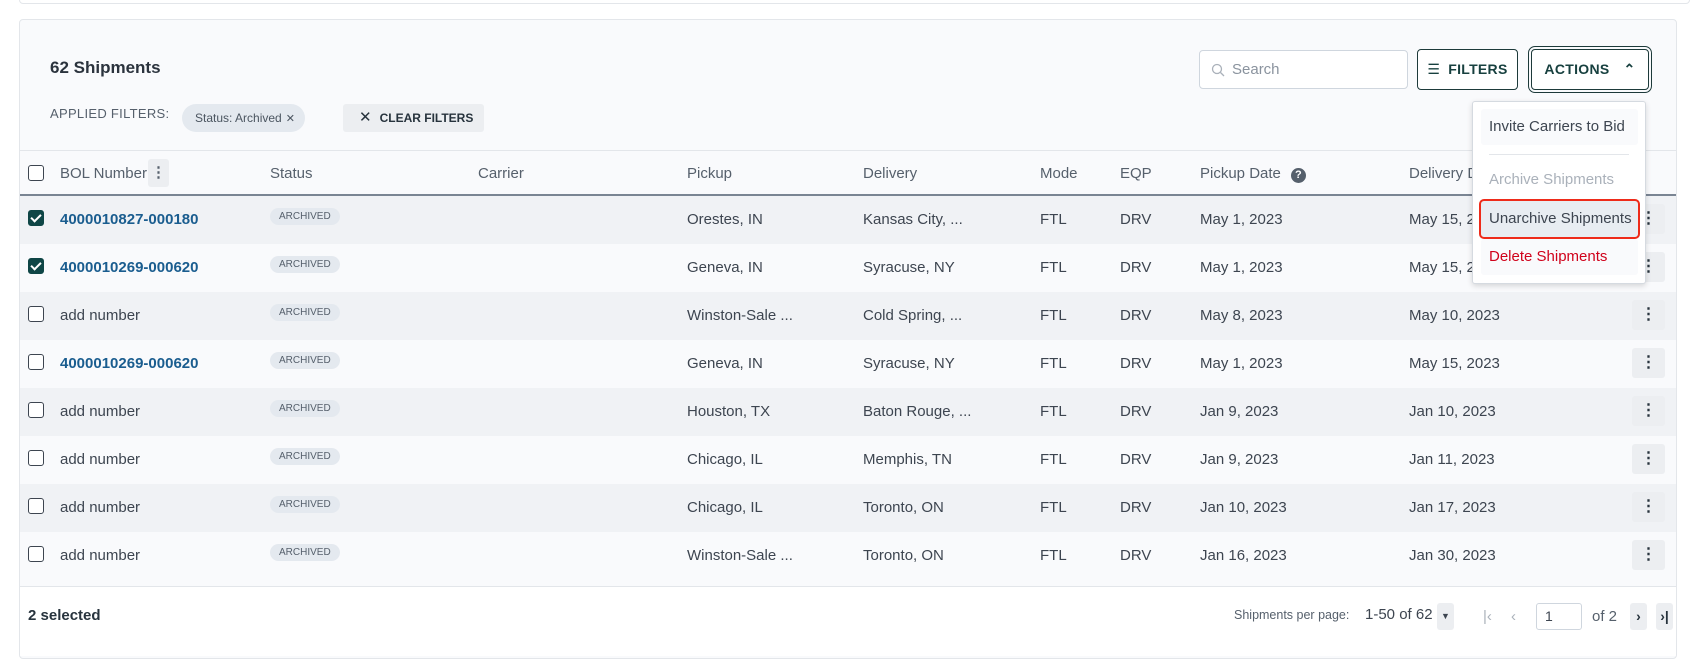  I want to click on page-range: 1-50 of 62, so click(1399, 614).